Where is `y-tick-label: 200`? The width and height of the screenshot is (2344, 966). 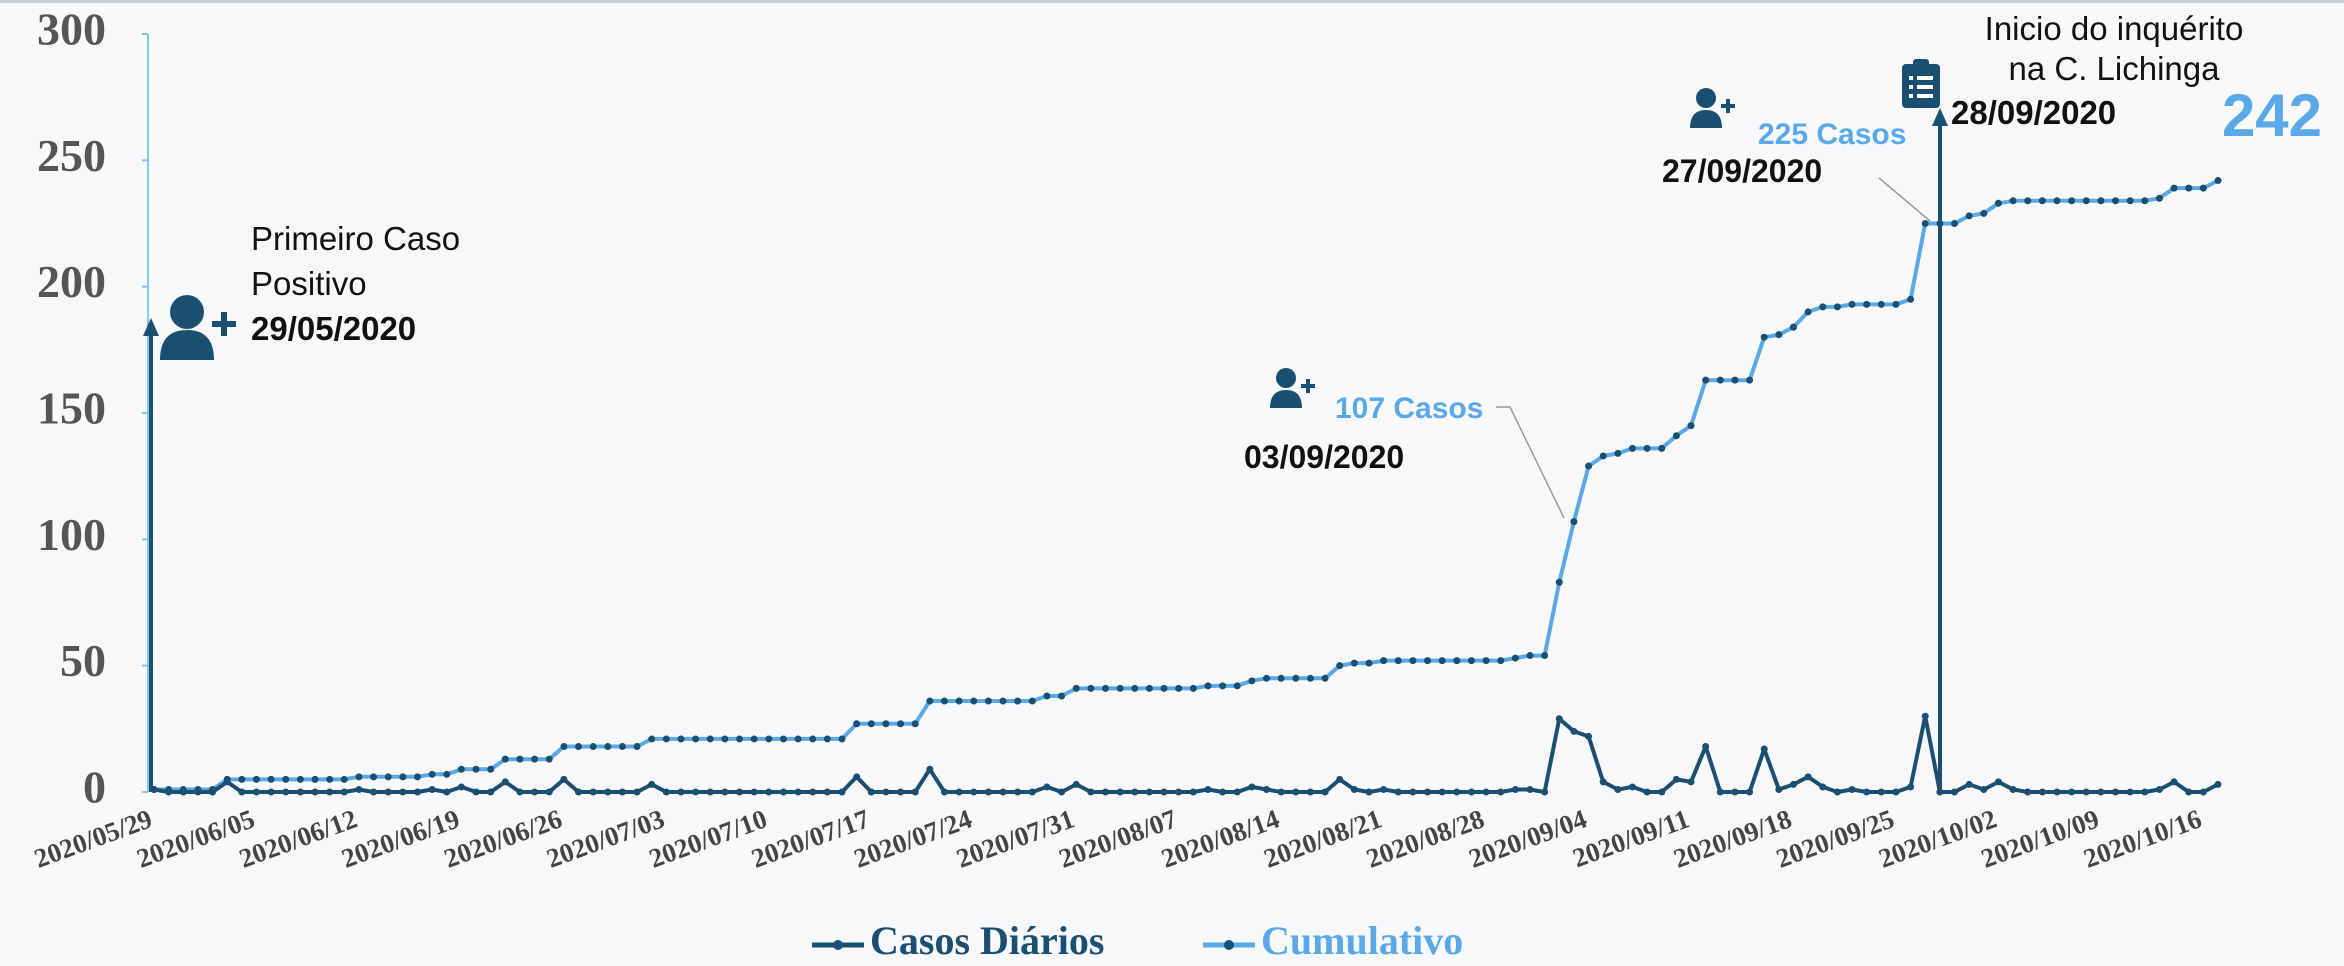 y-tick-label: 200 is located at coordinates (71, 281).